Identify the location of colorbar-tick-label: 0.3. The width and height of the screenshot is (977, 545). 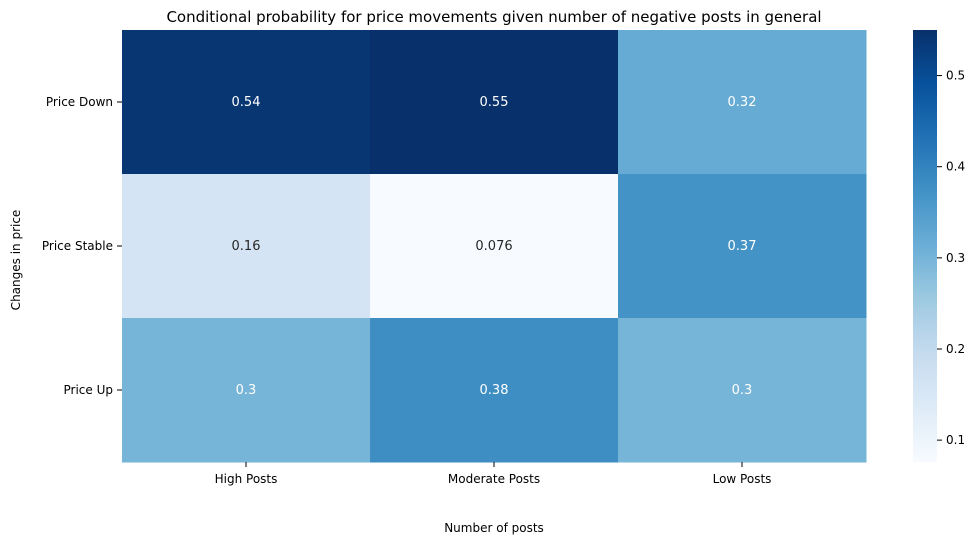
(955, 258).